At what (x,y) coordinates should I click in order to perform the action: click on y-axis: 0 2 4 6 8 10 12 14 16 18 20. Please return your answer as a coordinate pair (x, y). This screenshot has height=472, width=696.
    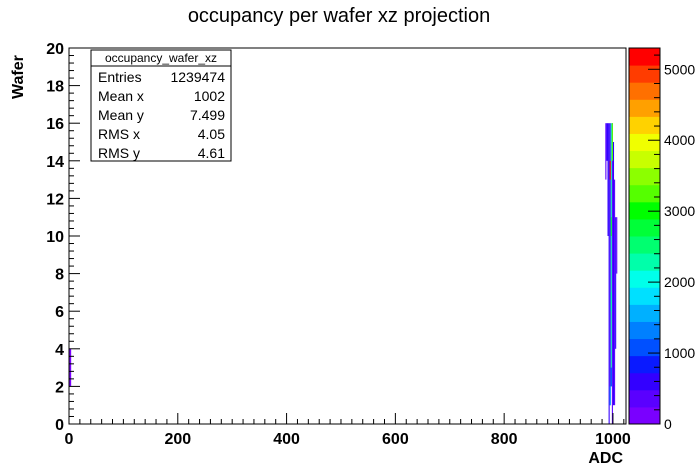
    Looking at the image, I should click on (63, 237).